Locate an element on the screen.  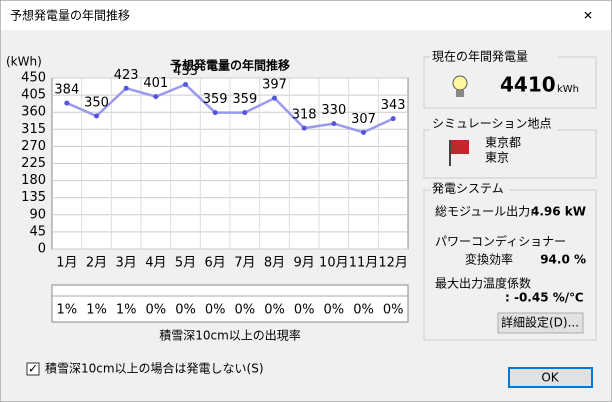
x-tick-label: 4月 is located at coordinates (155, 263).